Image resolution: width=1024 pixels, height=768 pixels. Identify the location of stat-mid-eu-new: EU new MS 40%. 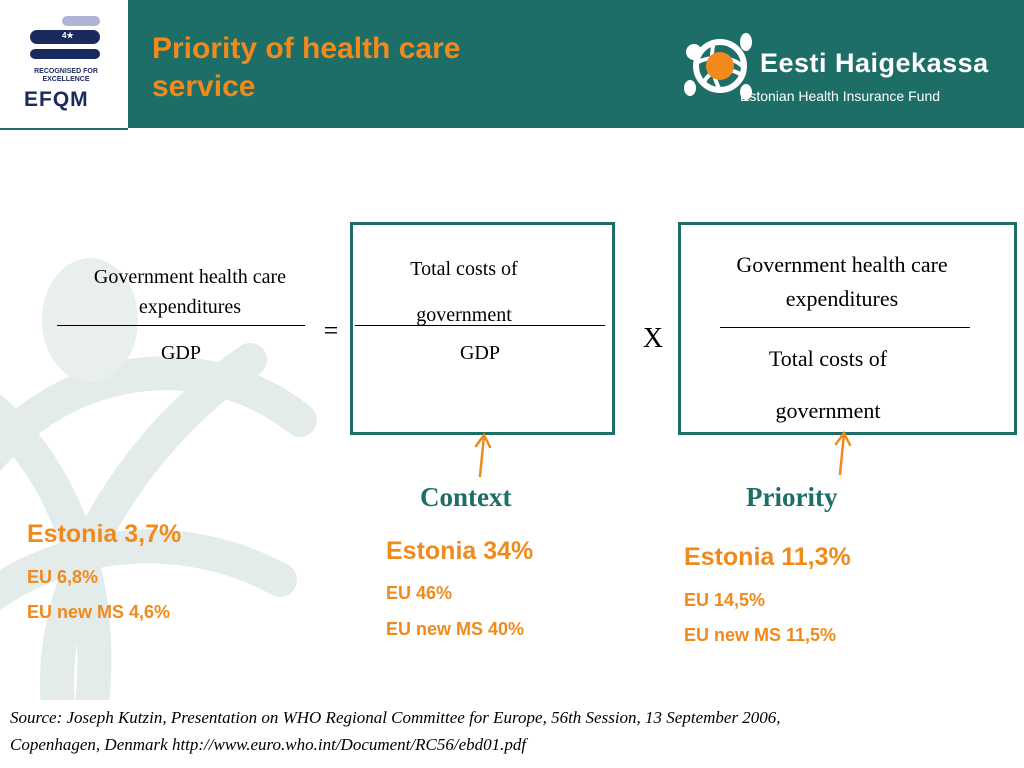
(455, 629).